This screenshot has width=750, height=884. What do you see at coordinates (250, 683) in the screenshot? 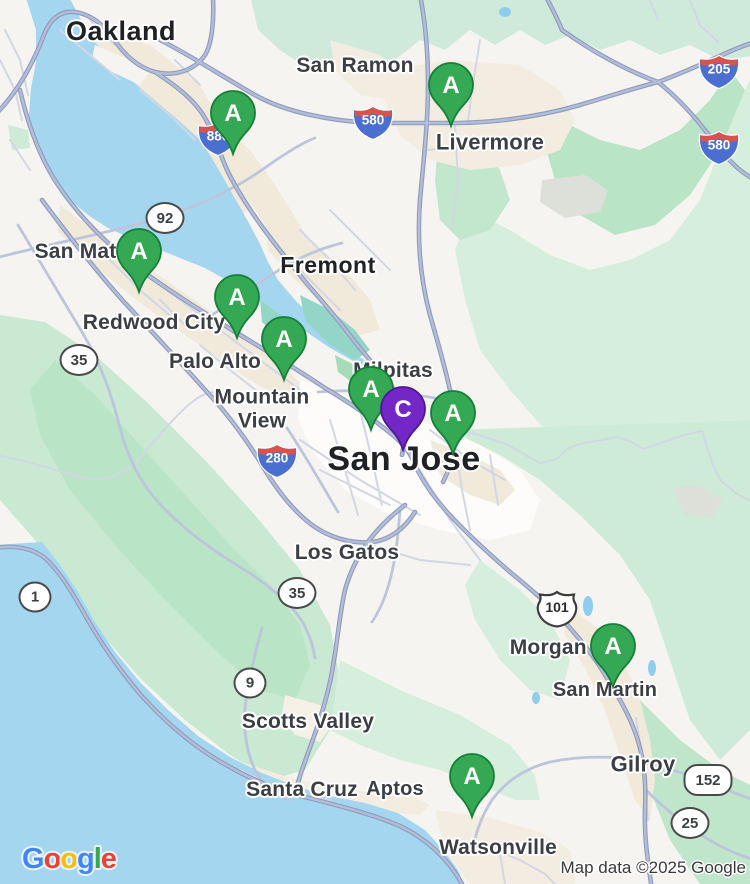
I see `route-shield-9: 9` at bounding box center [250, 683].